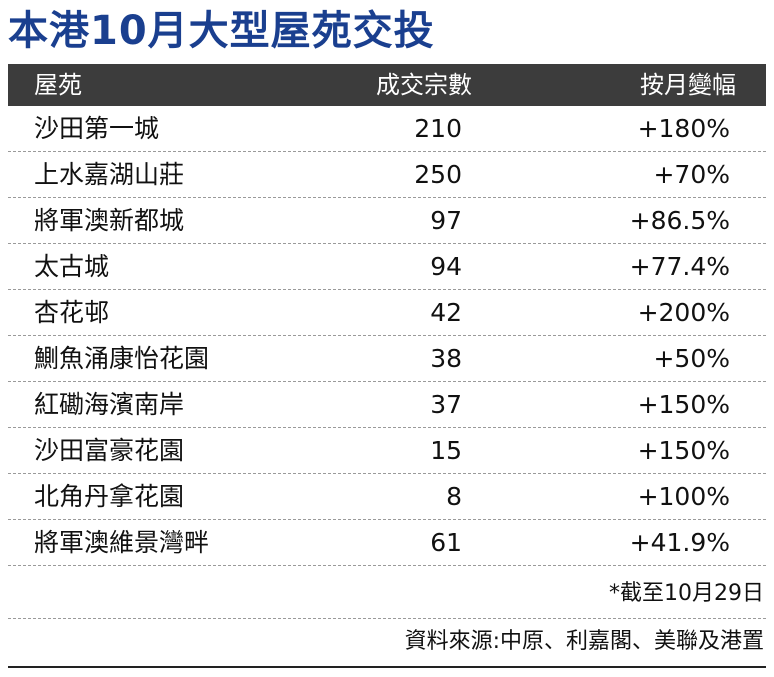 Image resolution: width=774 pixels, height=677 pixels. Describe the element at coordinates (122, 358) in the screenshot. I see `estate-name: 鰂魚涌康怡花園` at that location.